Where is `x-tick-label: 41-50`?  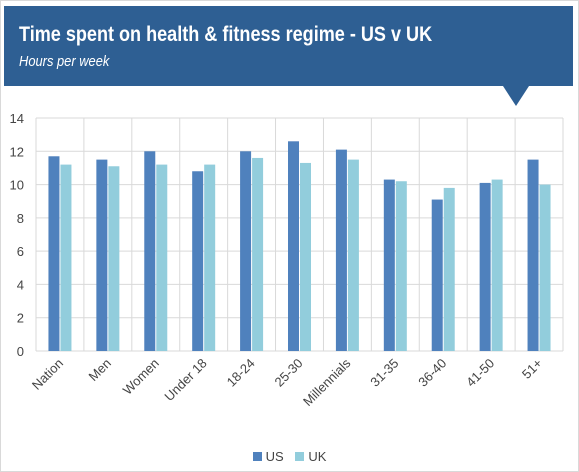 x-tick-label: 41-50 is located at coordinates (480, 373).